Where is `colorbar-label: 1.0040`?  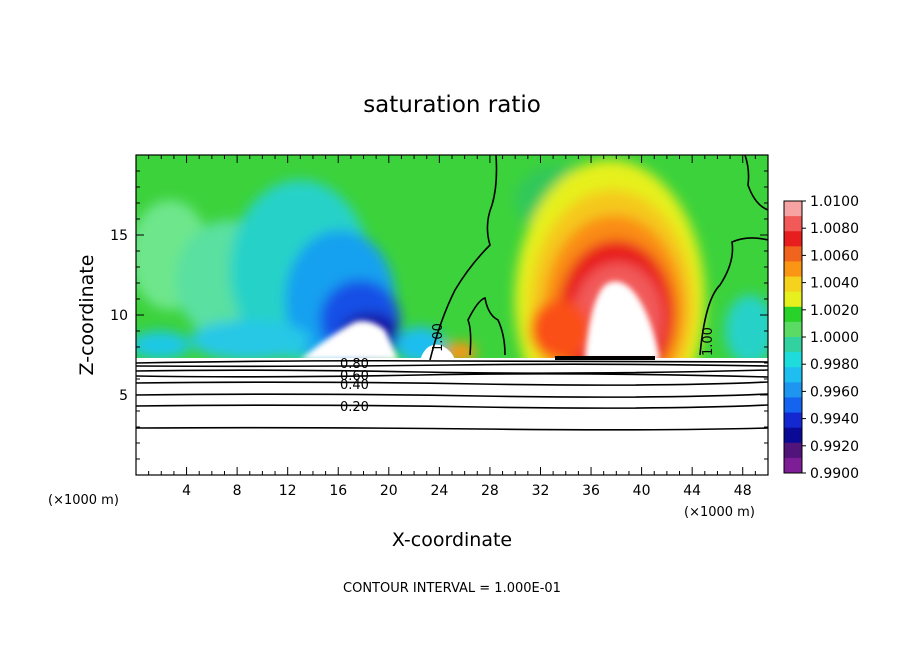
colorbar-label: 1.0040 is located at coordinates (834, 284).